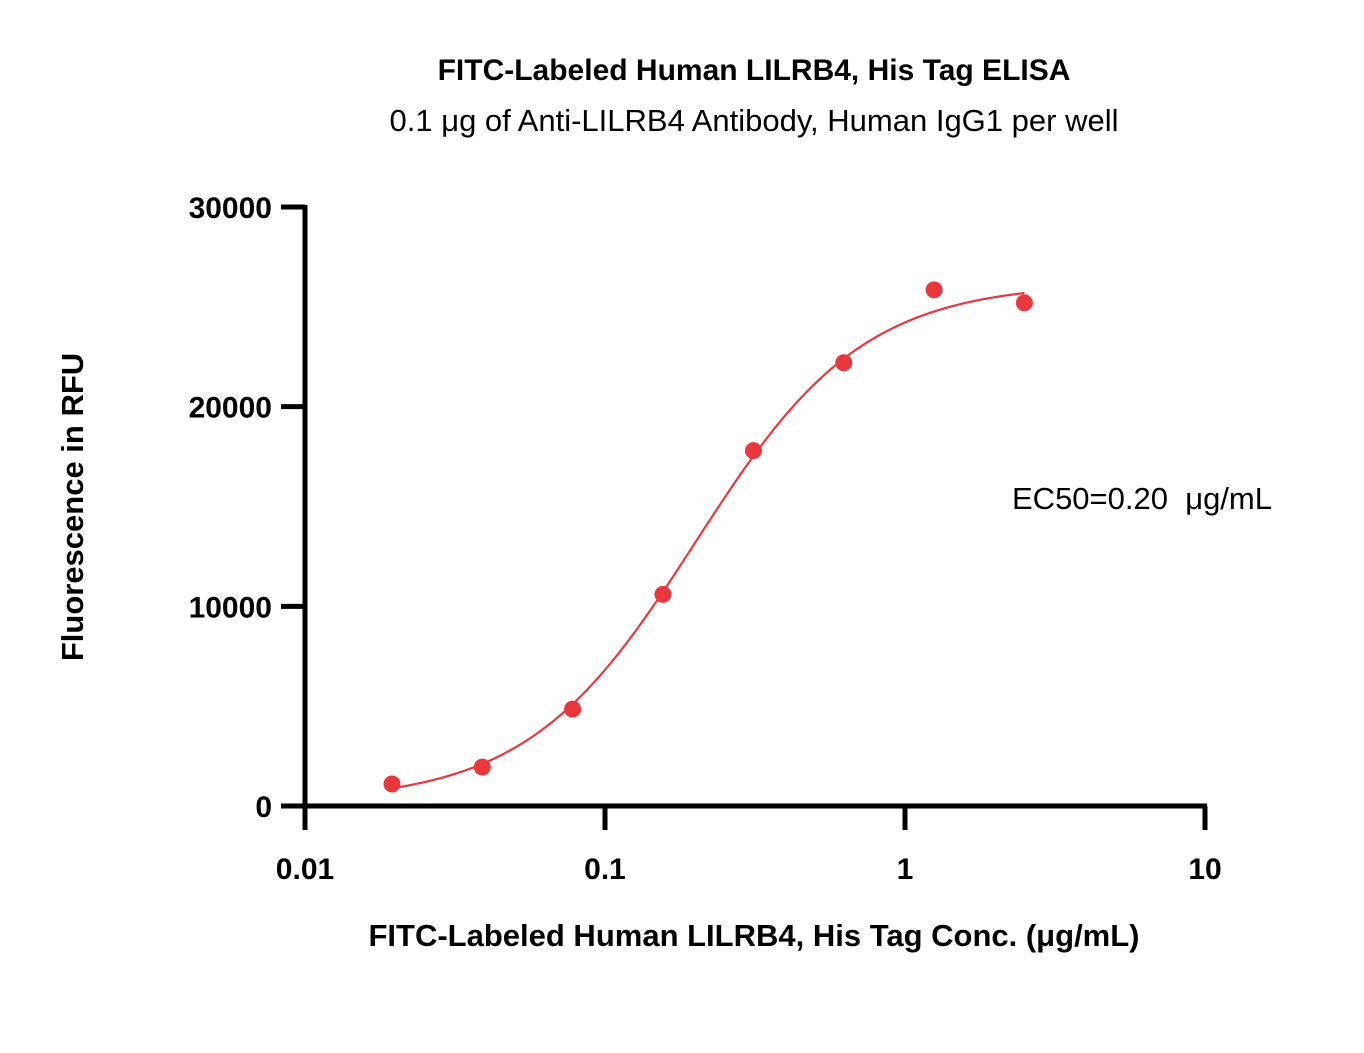  What do you see at coordinates (230, 208) in the screenshot?
I see `y-tick-label: 30000` at bounding box center [230, 208].